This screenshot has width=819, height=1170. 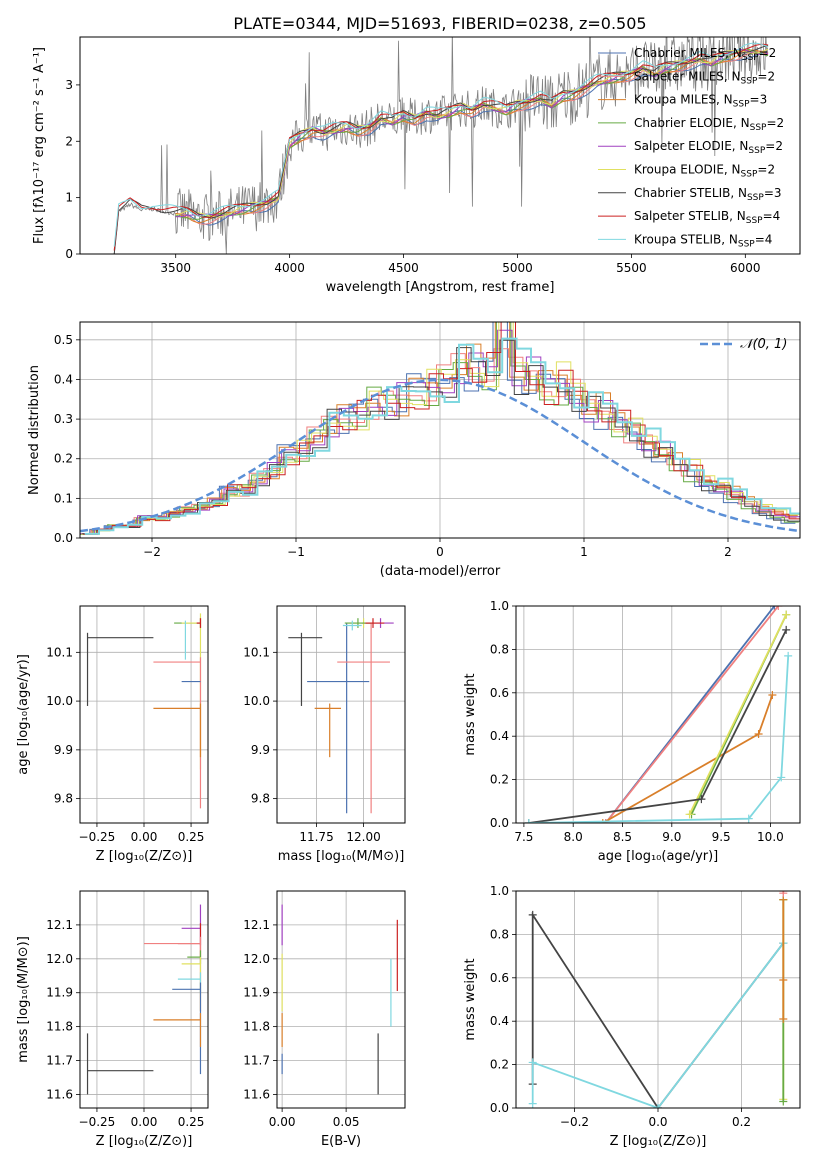 I want to click on x-axis-label: Z [log₁₀(Z/Z⊙)], so click(x=144, y=1141).